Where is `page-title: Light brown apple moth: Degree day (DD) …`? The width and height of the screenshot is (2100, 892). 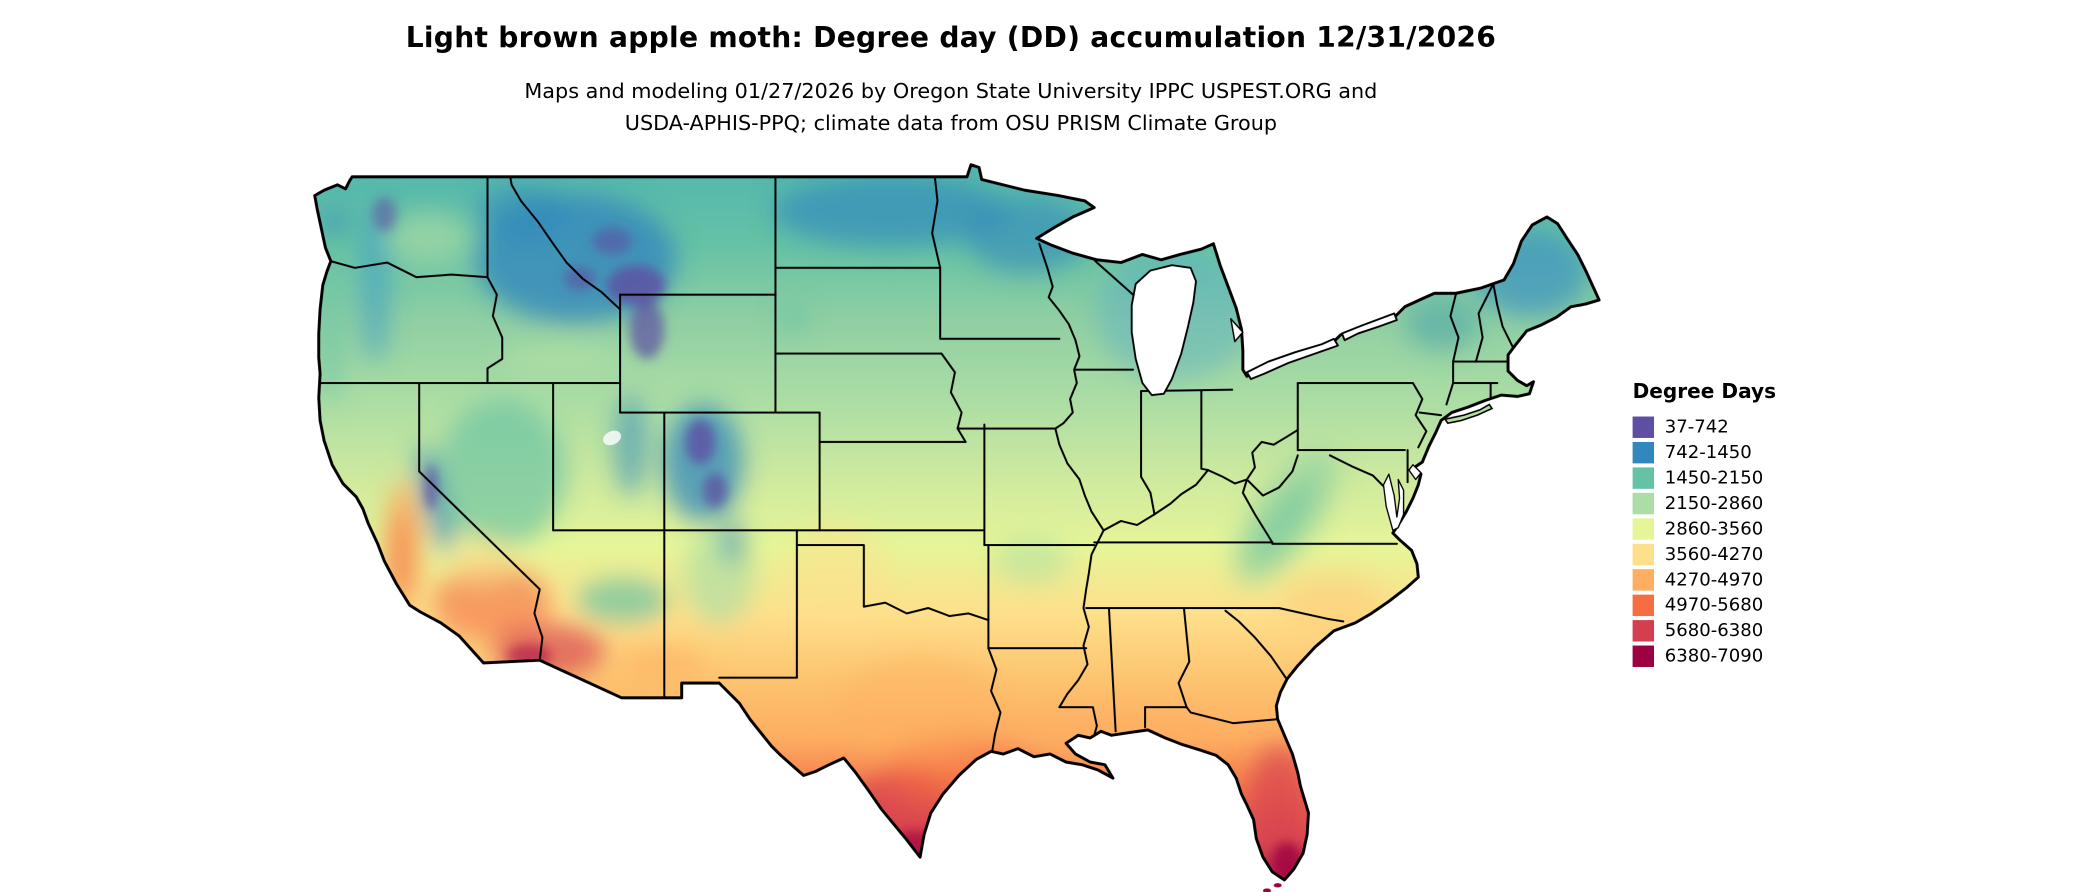 page-title: Light brown apple moth: Degree day (DD) … is located at coordinates (951, 37).